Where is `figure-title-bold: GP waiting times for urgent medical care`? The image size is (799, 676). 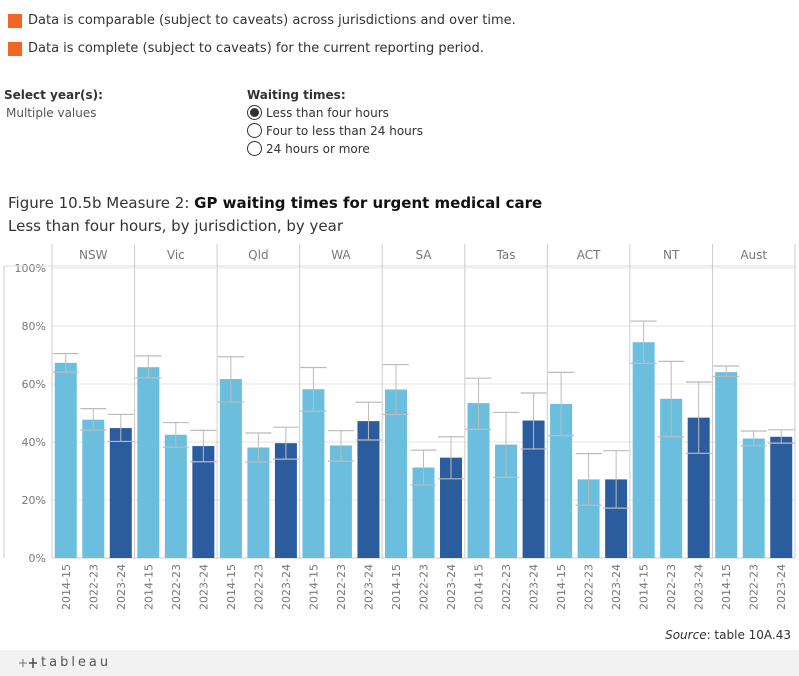
figure-title-bold: GP waiting times for urgent medical care is located at coordinates (368, 203).